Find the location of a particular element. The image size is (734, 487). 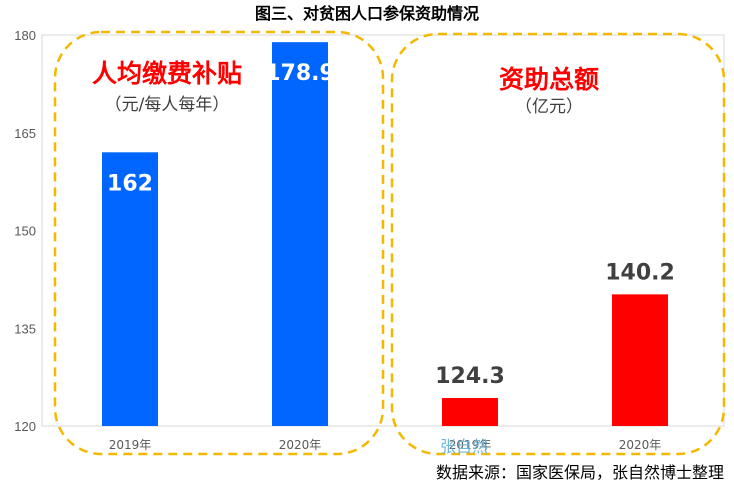

y-tick-label: 180 is located at coordinates (25, 35).